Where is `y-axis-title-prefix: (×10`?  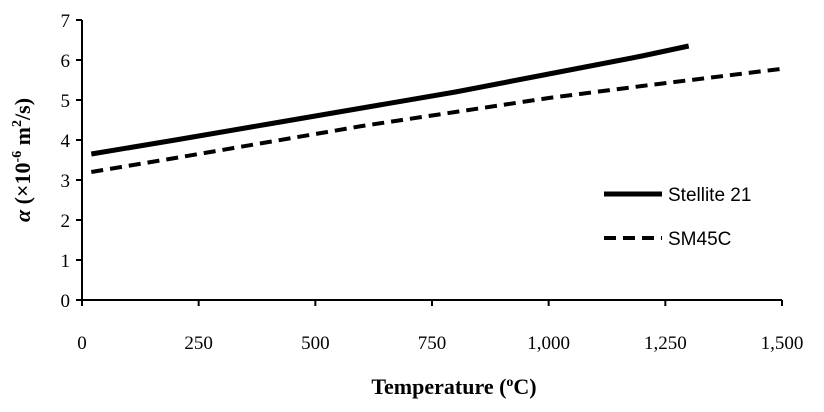 y-axis-title-prefix: (×10 is located at coordinates (22, 185).